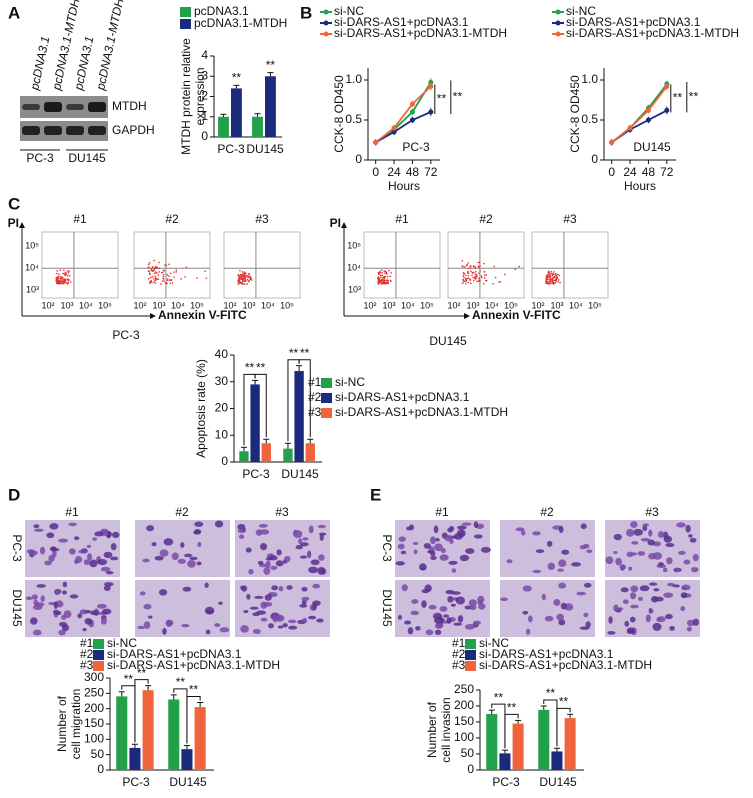 This screenshot has height=798, width=753. Describe the element at coordinates (14, 12) in the screenshot. I see `panel-label: A` at that location.